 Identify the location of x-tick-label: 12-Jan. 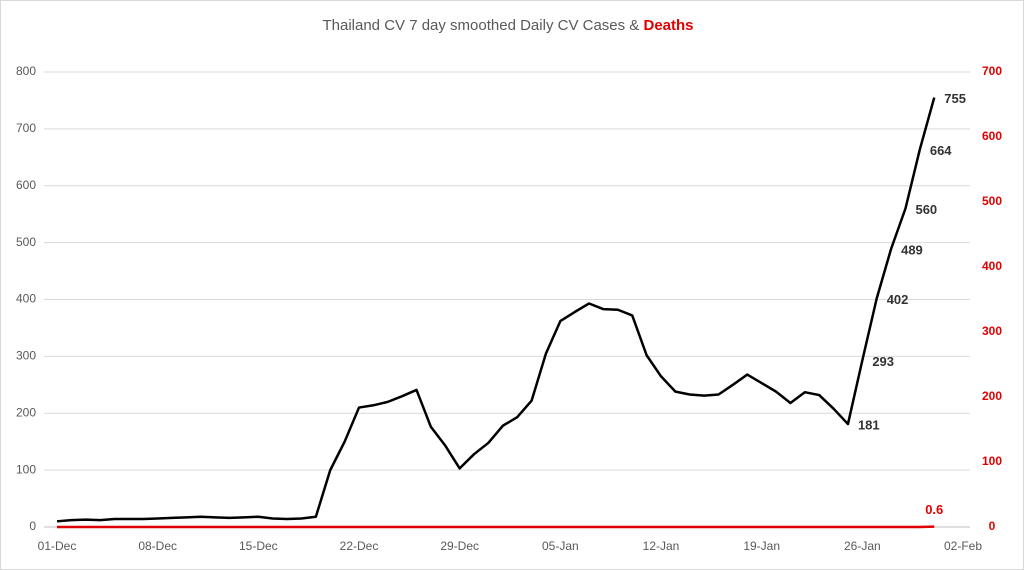
(661, 546).